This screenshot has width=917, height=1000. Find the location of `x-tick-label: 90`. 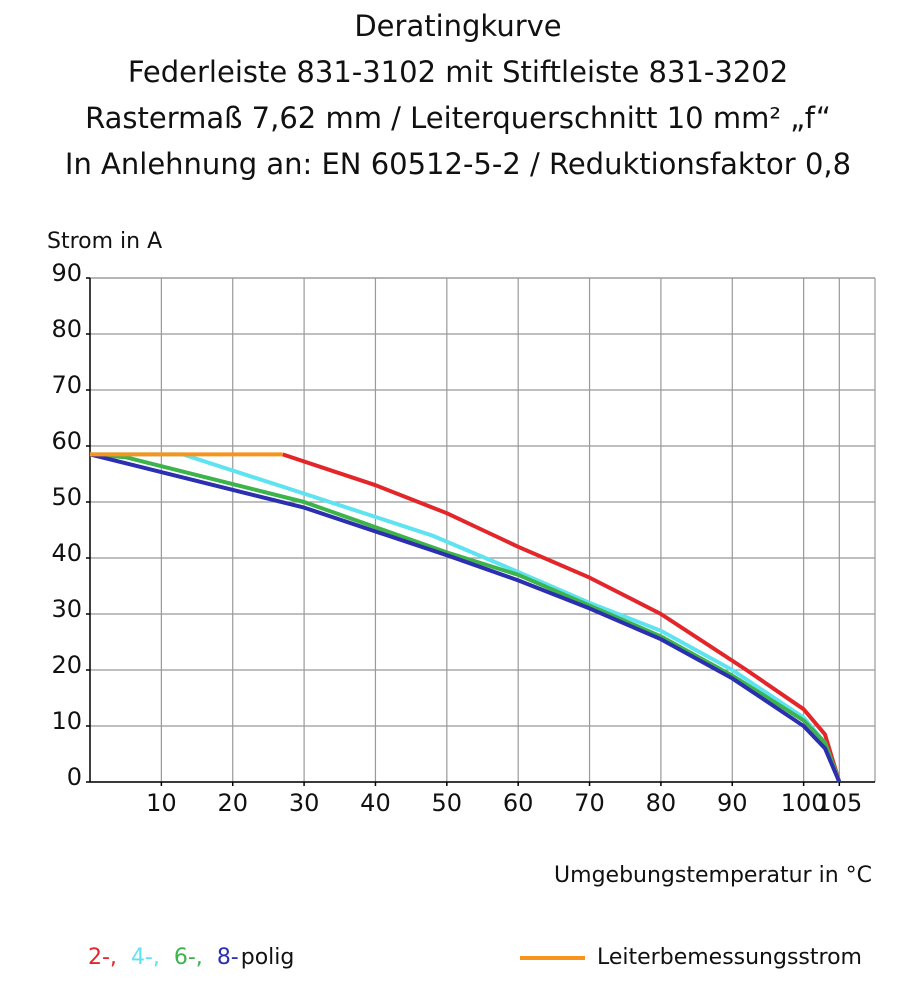

x-tick-label: 90 is located at coordinates (732, 803).